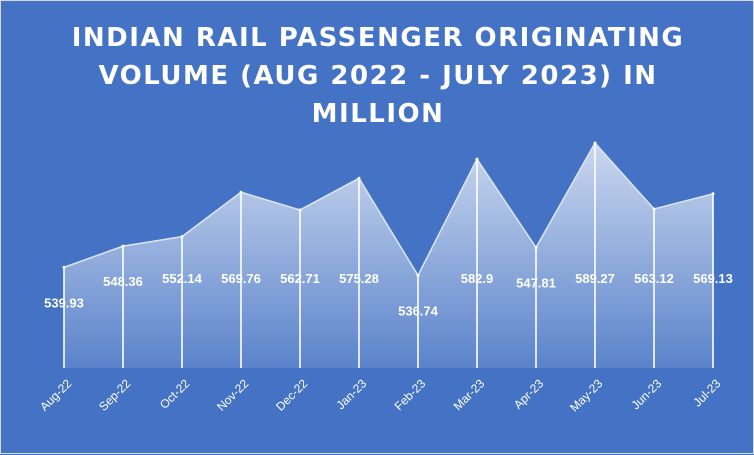  I want to click on data-label: 589.27, so click(595, 278).